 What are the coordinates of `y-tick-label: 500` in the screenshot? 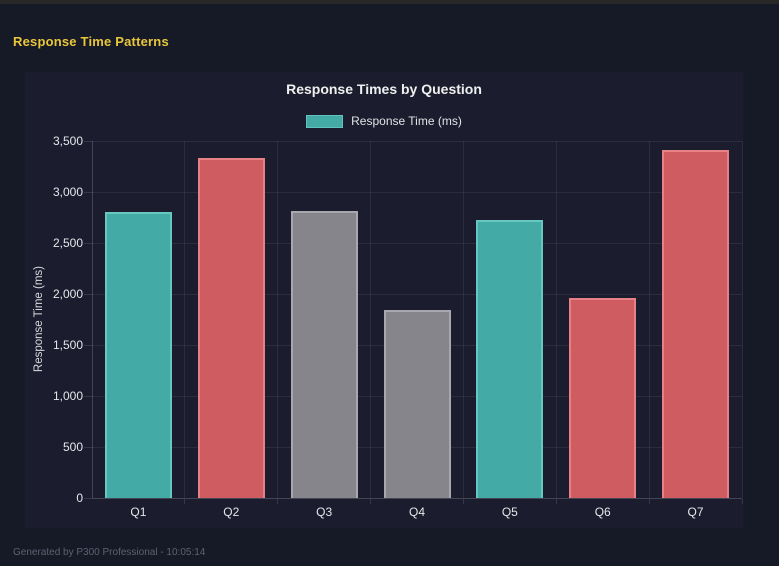 It's located at (72, 447).